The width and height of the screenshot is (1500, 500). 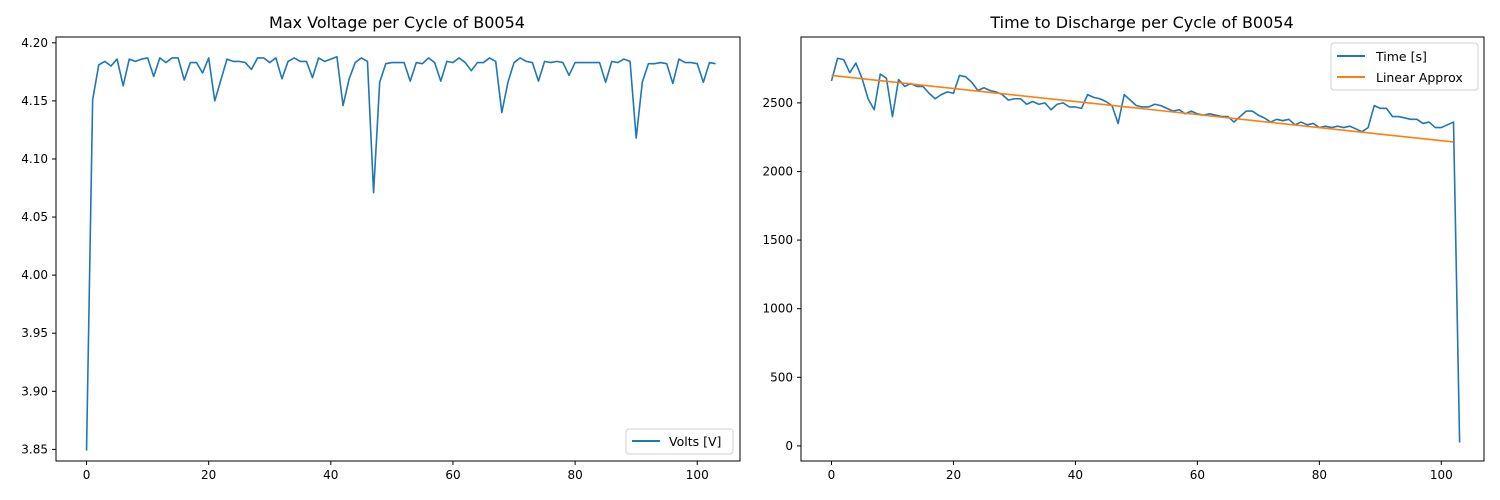 What do you see at coordinates (34, 217) in the screenshot?
I see `voltage-ytick-label: 4.05` at bounding box center [34, 217].